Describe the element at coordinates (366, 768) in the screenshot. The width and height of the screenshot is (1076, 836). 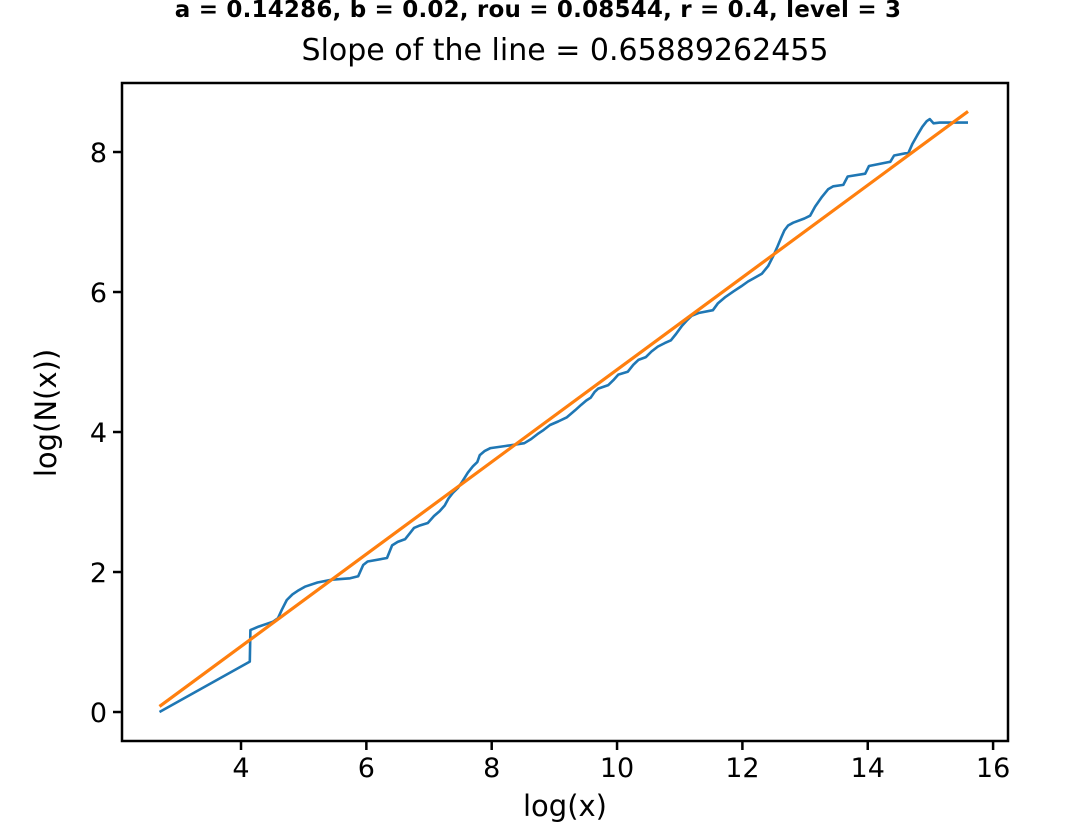
I see `x-tick-label: 6` at that location.